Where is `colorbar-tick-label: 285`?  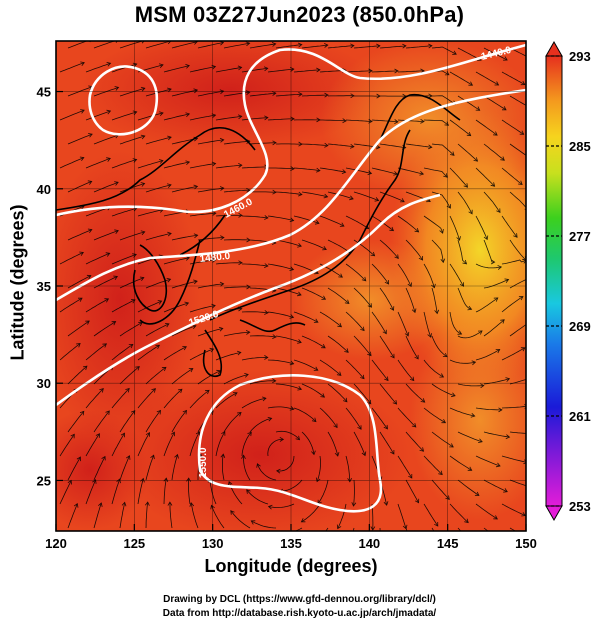 colorbar-tick-label: 285 is located at coordinates (580, 146).